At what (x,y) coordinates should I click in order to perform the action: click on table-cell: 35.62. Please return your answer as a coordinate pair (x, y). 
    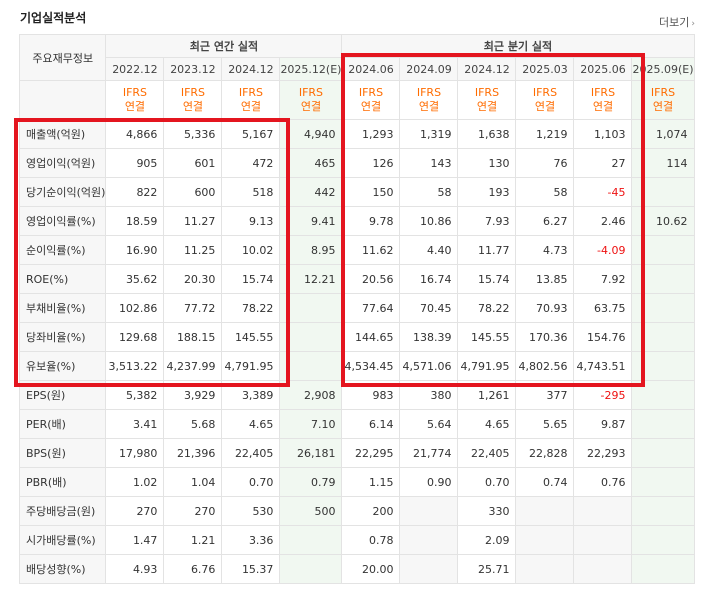
    Looking at the image, I should click on (135, 279).